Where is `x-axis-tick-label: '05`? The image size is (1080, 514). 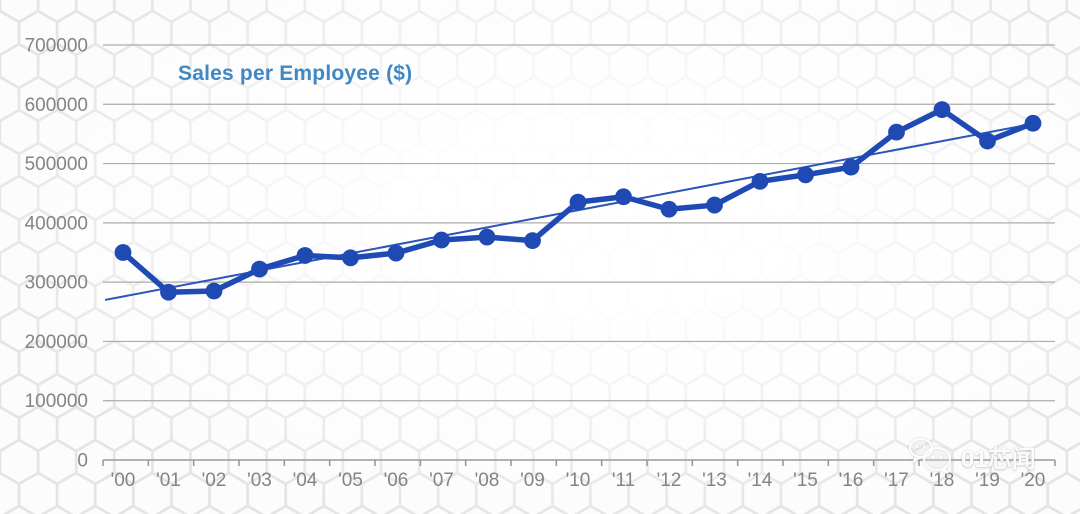 x-axis-tick-label: '05 is located at coordinates (350, 480).